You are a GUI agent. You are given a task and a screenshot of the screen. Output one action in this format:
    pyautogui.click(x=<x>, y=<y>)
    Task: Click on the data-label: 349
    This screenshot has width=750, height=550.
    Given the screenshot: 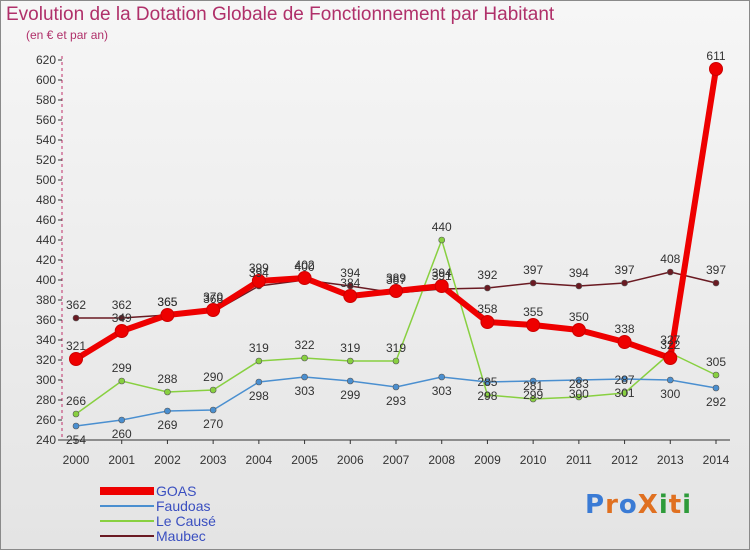 What is the action you would take?
    pyautogui.click(x=122, y=318)
    